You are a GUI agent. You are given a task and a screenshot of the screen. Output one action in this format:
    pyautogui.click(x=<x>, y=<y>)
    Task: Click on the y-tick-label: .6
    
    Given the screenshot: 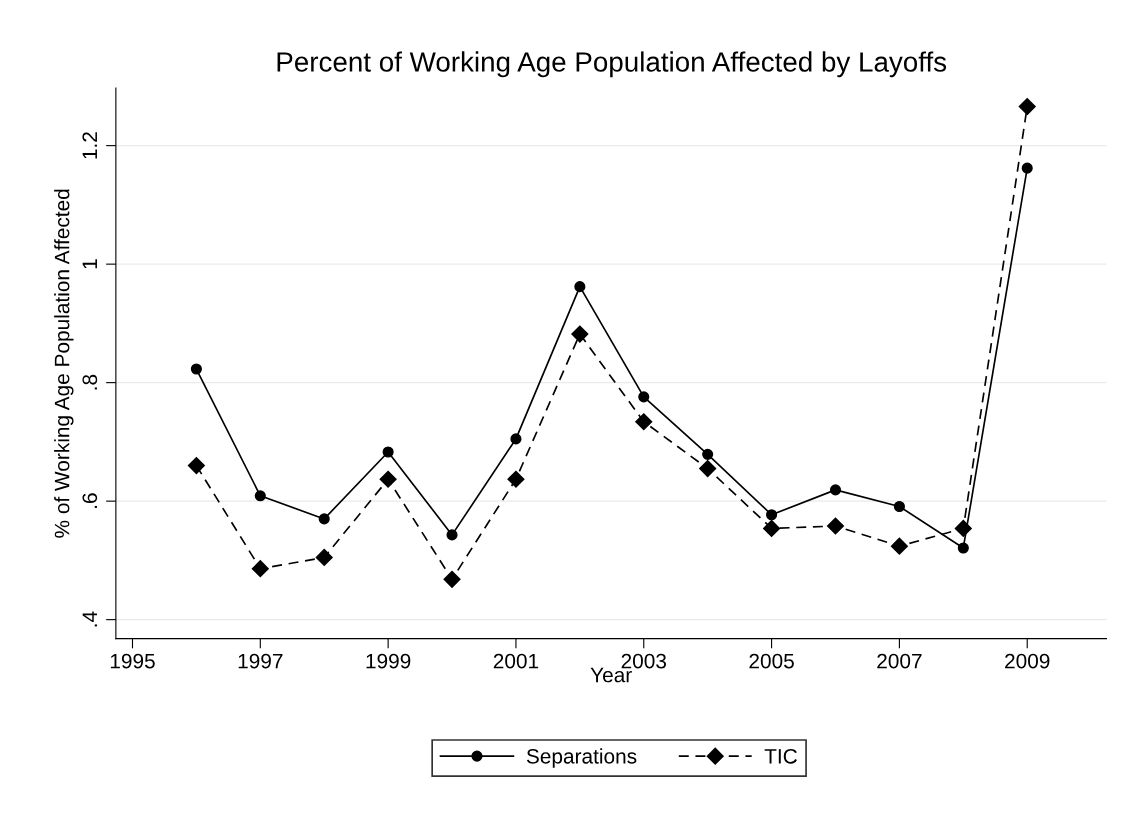 What is the action you would take?
    pyautogui.click(x=90, y=500)
    